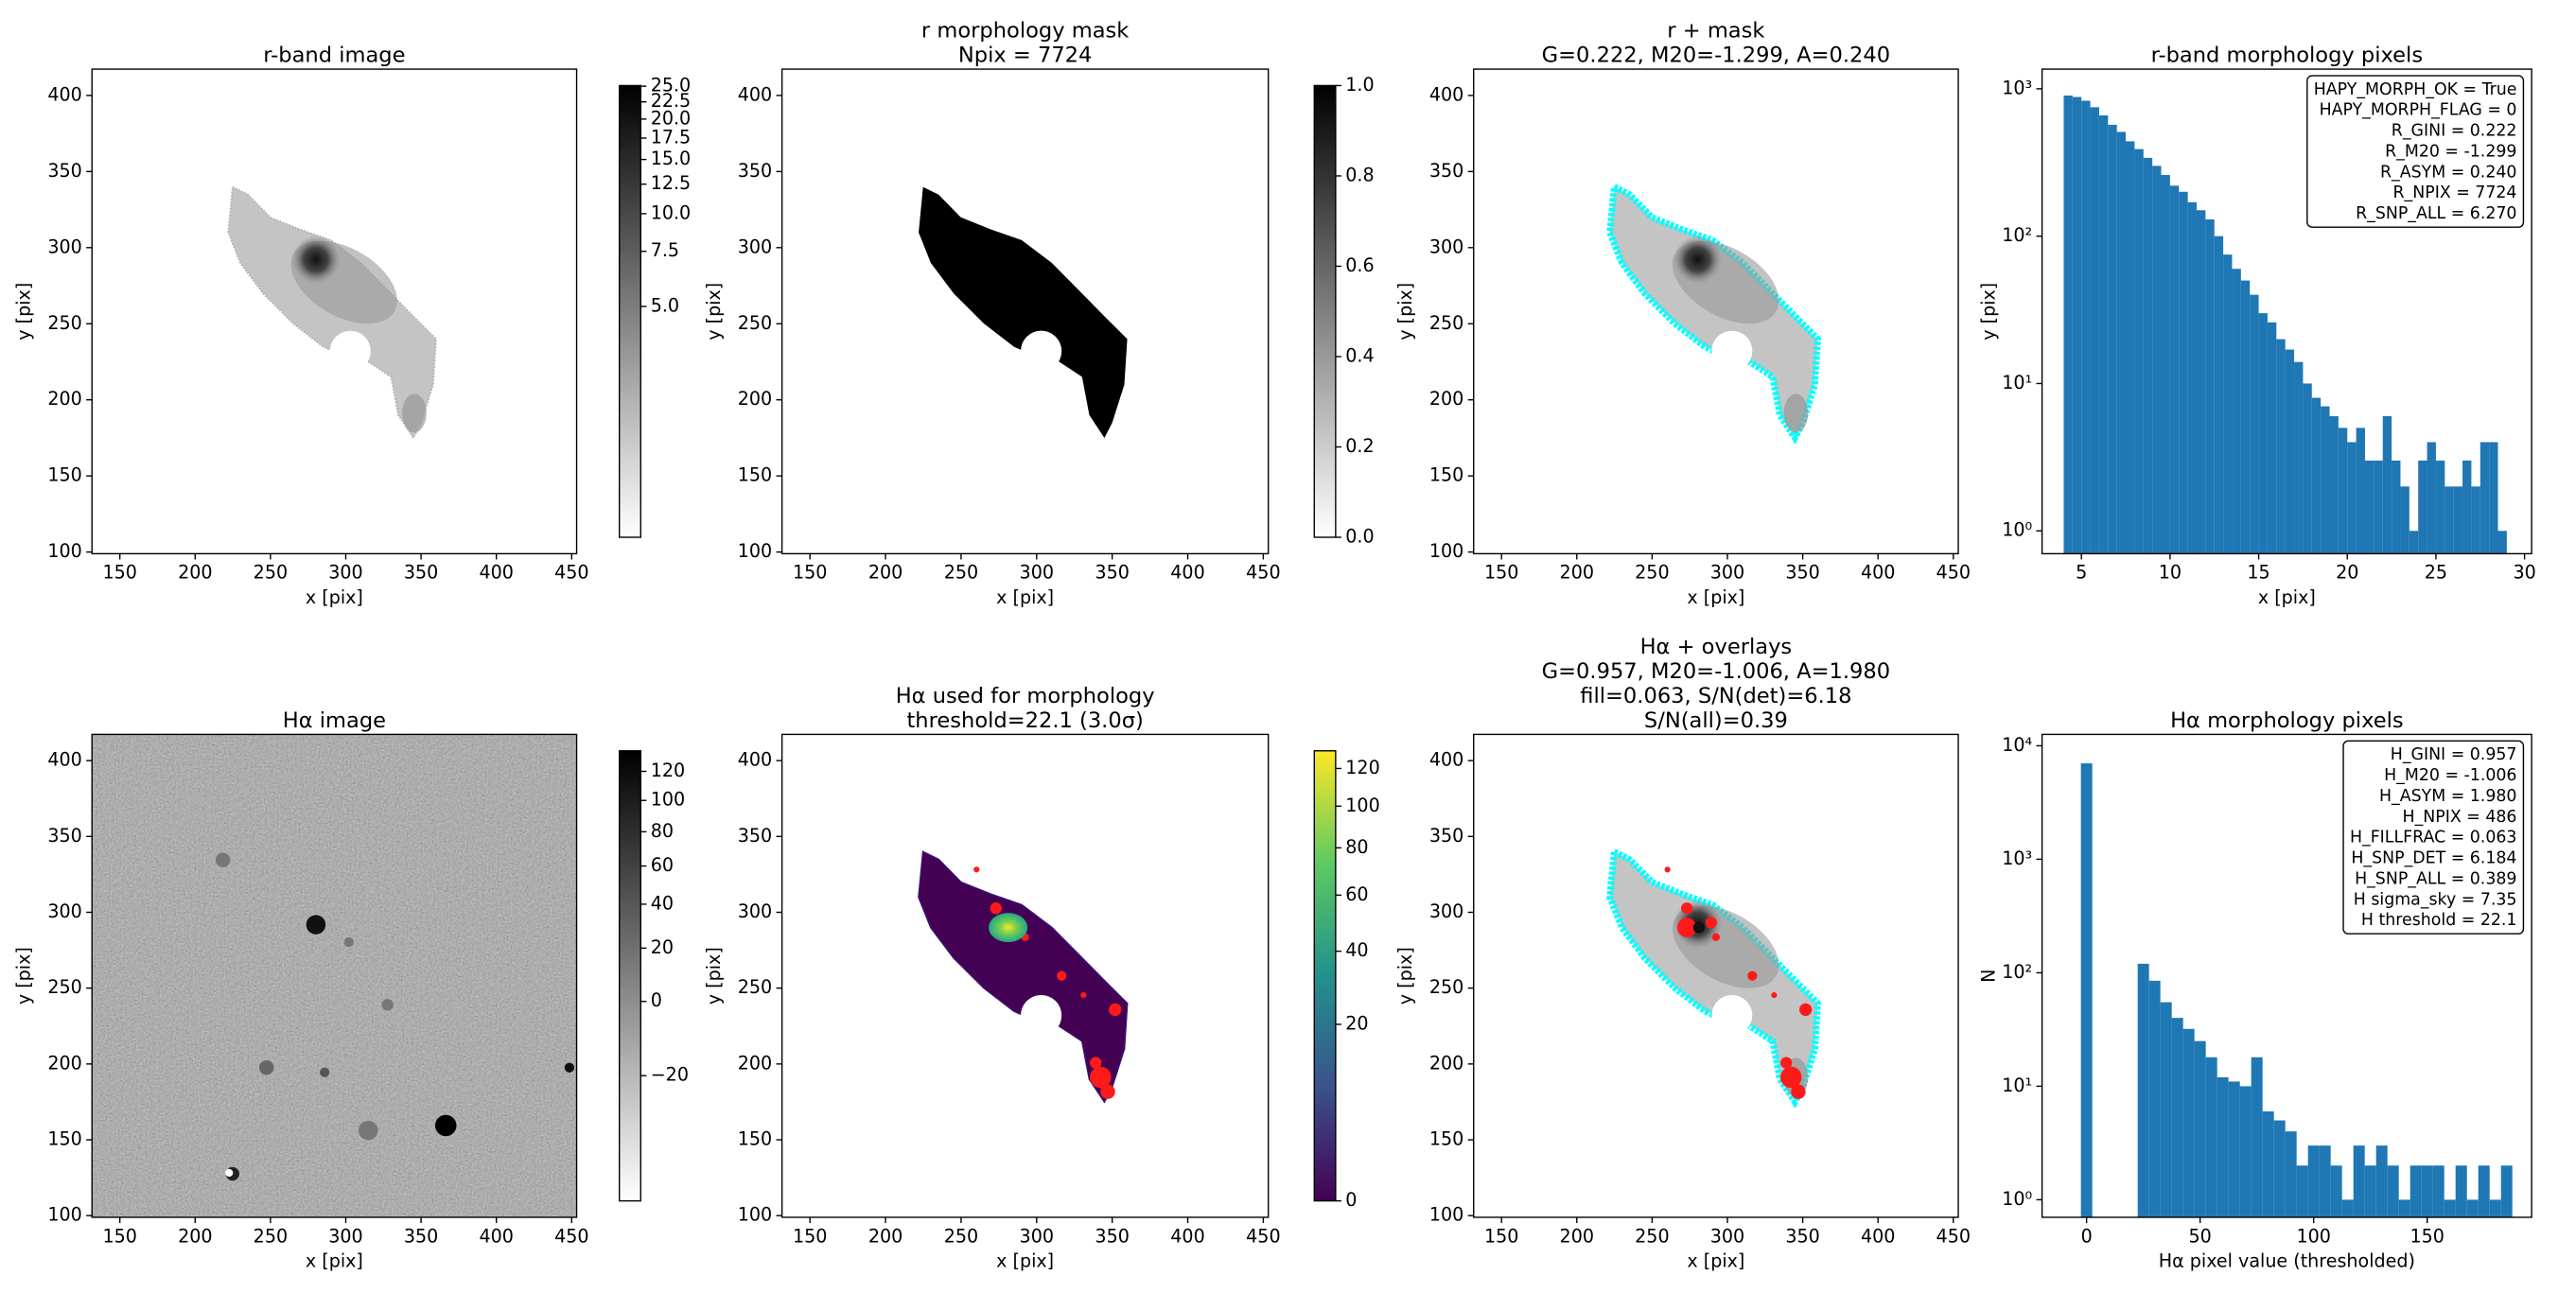 Image resolution: width=2576 pixels, height=1293 pixels. What do you see at coordinates (665, 250) in the screenshot?
I see `colorbar-tick-label: 7.5` at bounding box center [665, 250].